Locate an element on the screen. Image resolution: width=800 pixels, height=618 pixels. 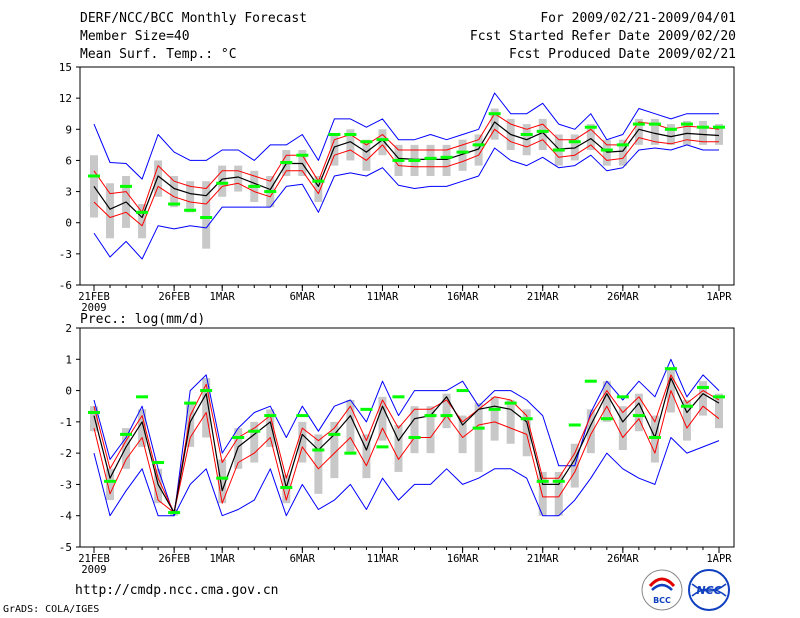
panel-2-y-tick-label: -5 is located at coordinates (65, 547).